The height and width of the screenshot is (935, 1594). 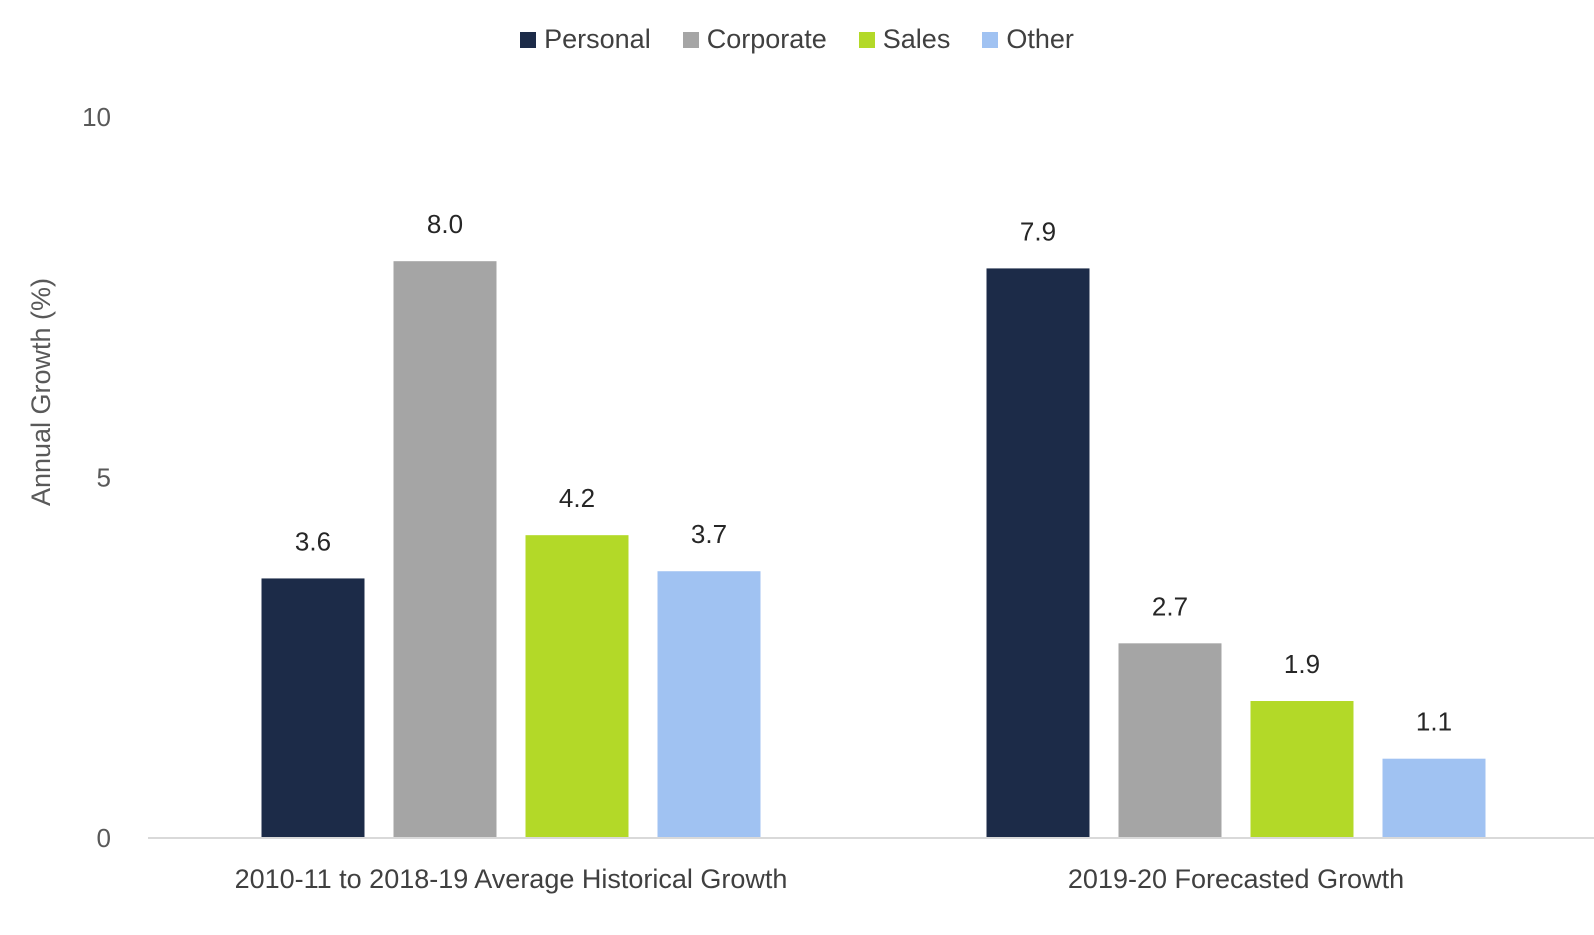 I want to click on legend-swatch-personal, so click(x=528, y=39).